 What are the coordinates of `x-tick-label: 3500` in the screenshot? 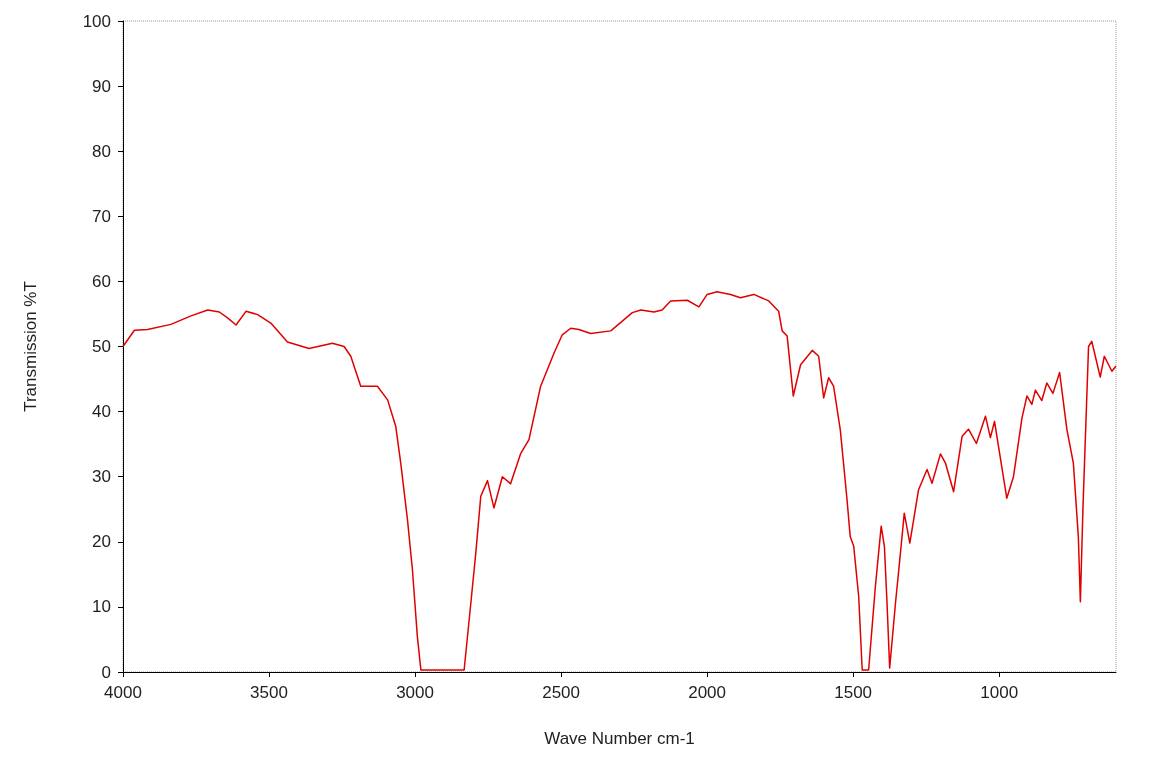 It's located at (269, 692).